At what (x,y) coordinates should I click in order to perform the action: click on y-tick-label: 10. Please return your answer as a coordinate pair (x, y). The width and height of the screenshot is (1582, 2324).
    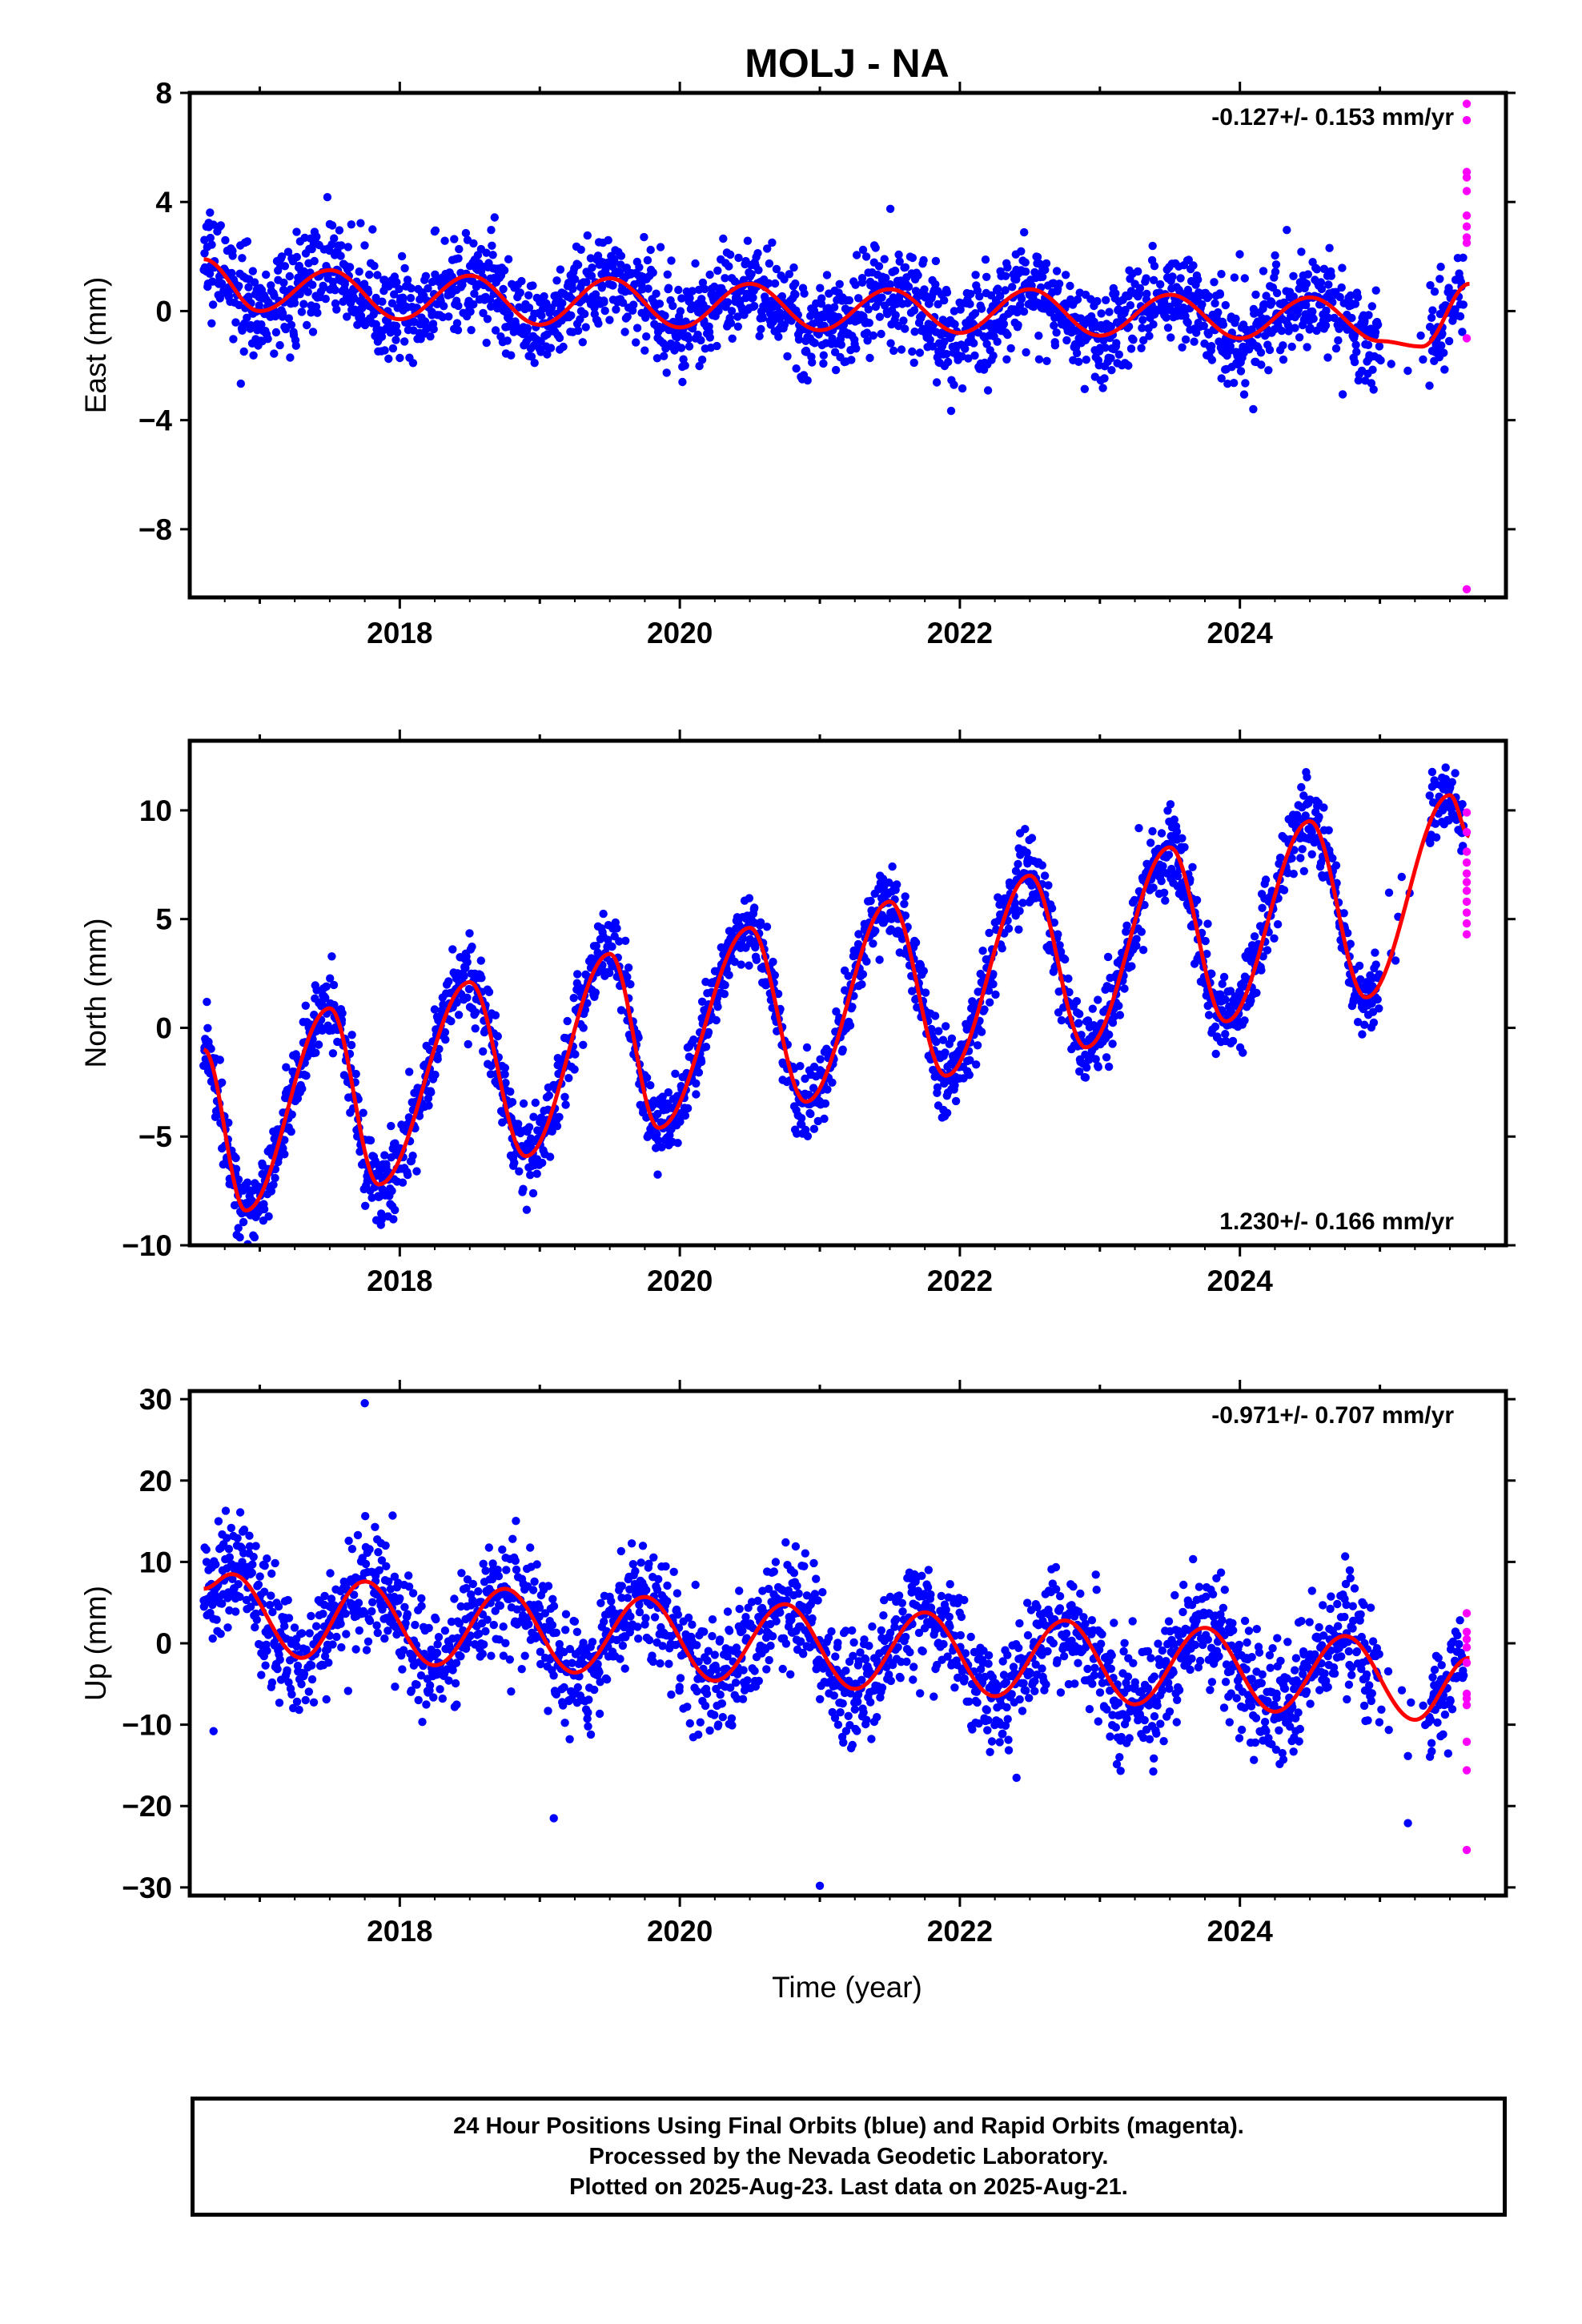
    Looking at the image, I should click on (155, 810).